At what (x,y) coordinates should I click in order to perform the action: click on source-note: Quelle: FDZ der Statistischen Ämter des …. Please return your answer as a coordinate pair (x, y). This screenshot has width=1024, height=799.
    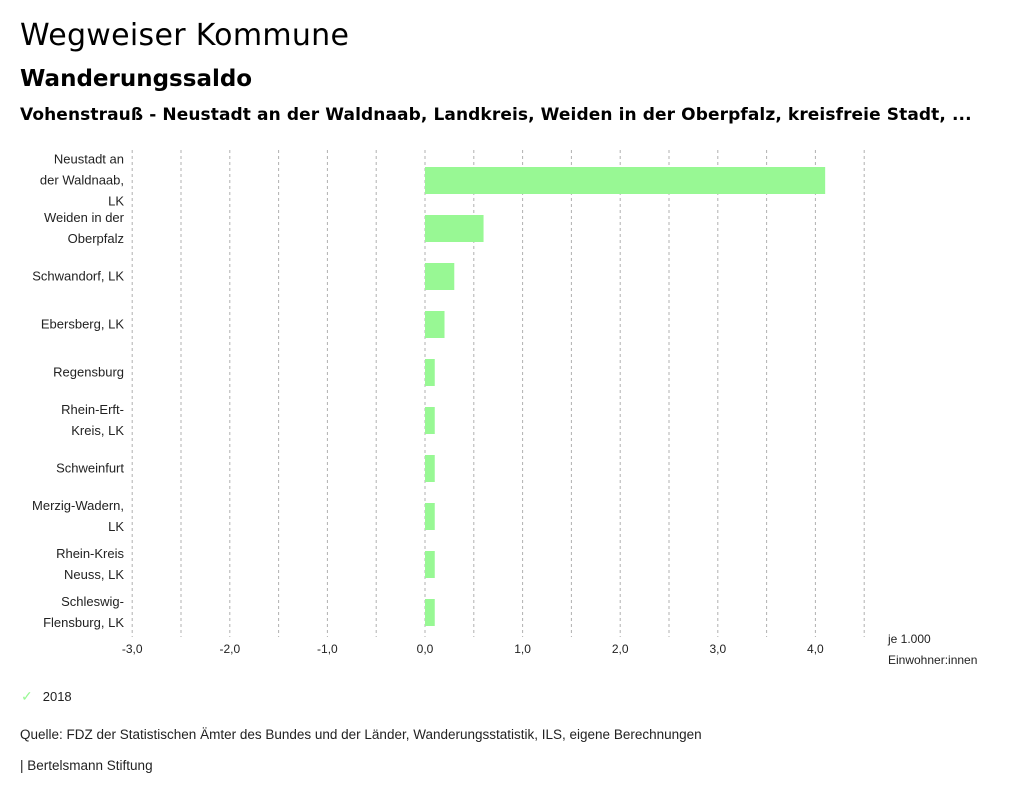
    Looking at the image, I should click on (361, 734).